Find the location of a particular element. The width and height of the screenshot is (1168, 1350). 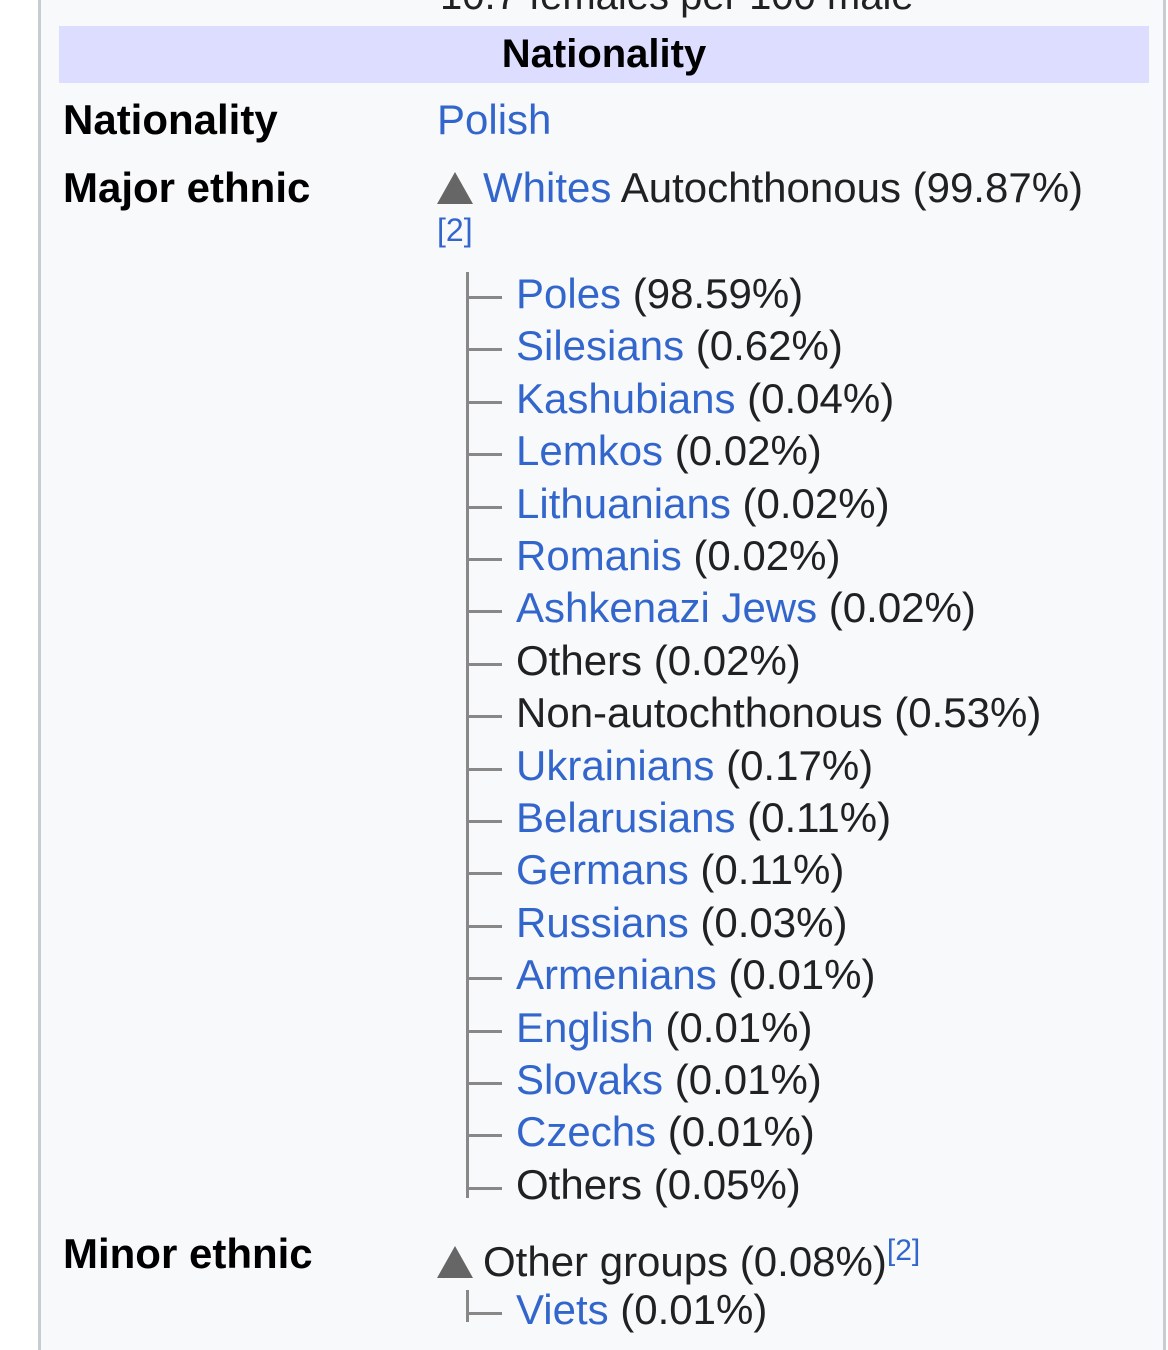

ethnic-group-percentage: (0.04%) is located at coordinates (815, 398).